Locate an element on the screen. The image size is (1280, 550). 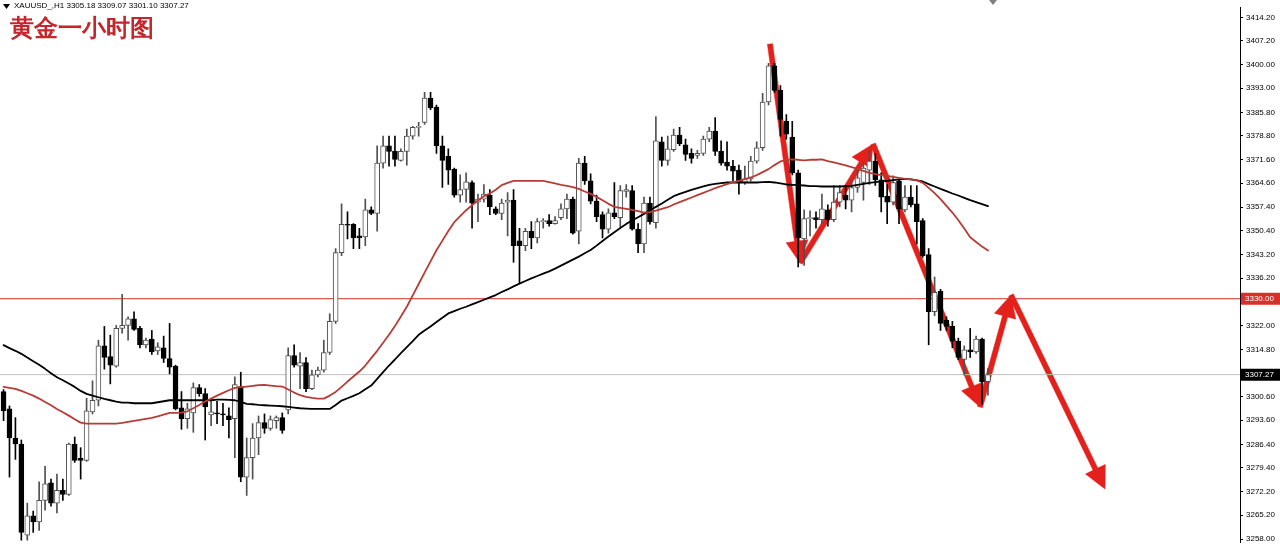
chart-subtitle: XAUUSD_,H1 3305.18 3309.07 3301.10 3307.27 is located at coordinates (101, 6).